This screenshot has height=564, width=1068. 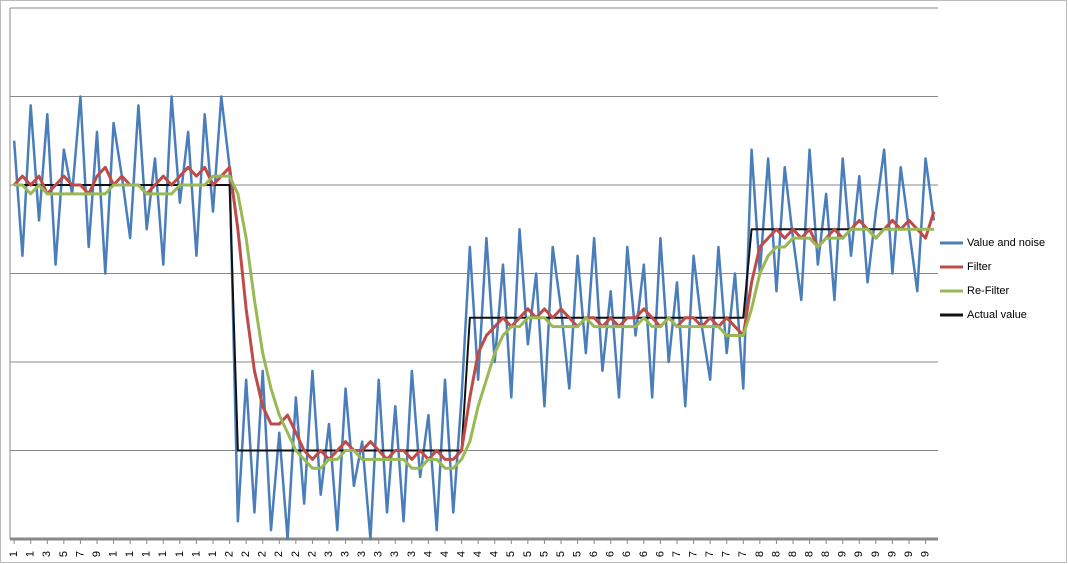 What do you see at coordinates (979, 267) in the screenshot?
I see `legend-label: Filter` at bounding box center [979, 267].